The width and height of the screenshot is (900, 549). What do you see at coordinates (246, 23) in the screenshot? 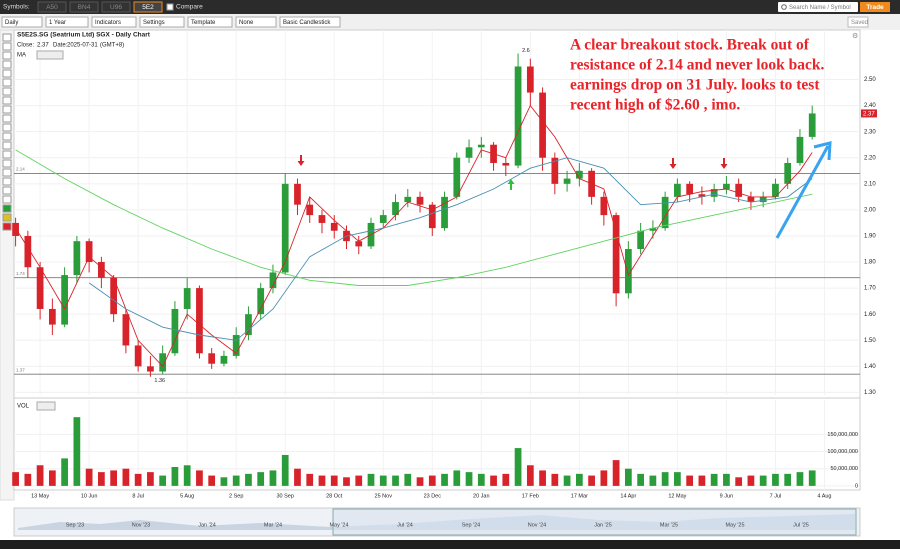
I see `control-label: None` at bounding box center [246, 23].